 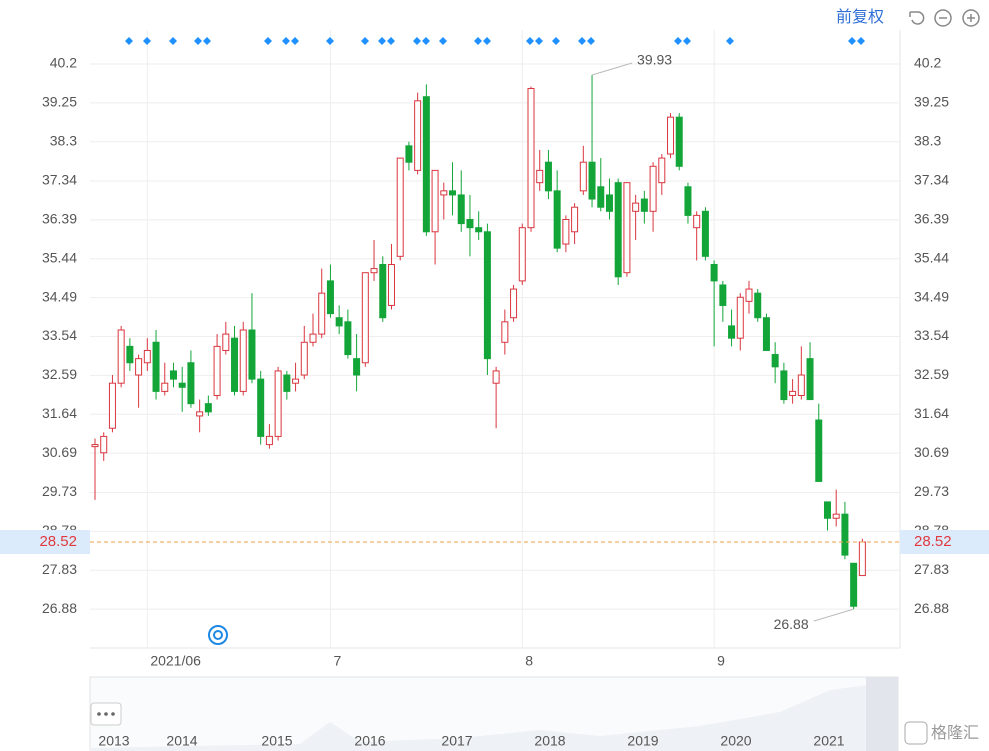 I want to click on x-tick-label: 8, so click(x=529, y=661).